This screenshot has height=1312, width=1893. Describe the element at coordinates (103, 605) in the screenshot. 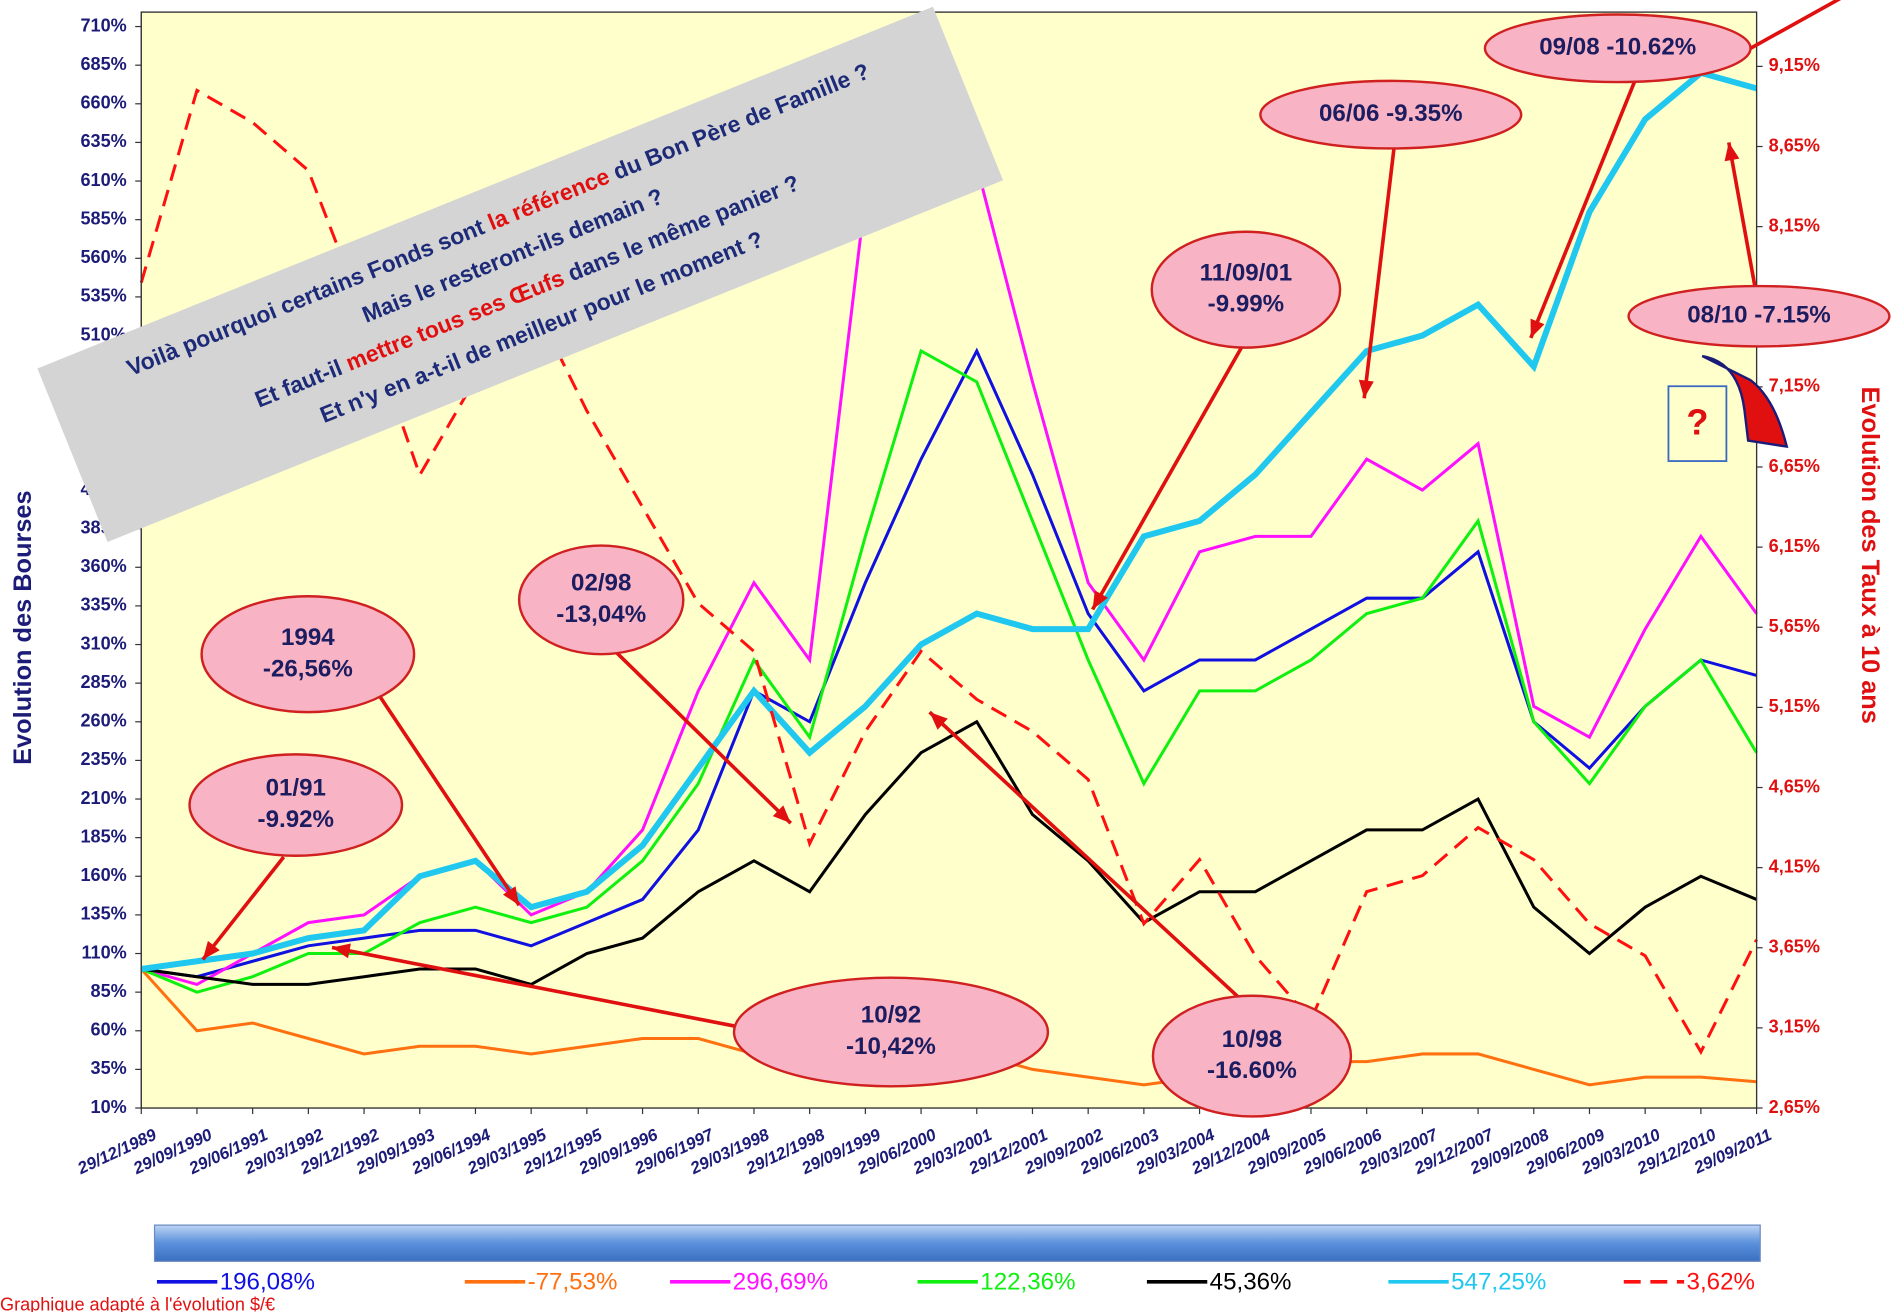

I see `y-tick-label: 335%` at that location.